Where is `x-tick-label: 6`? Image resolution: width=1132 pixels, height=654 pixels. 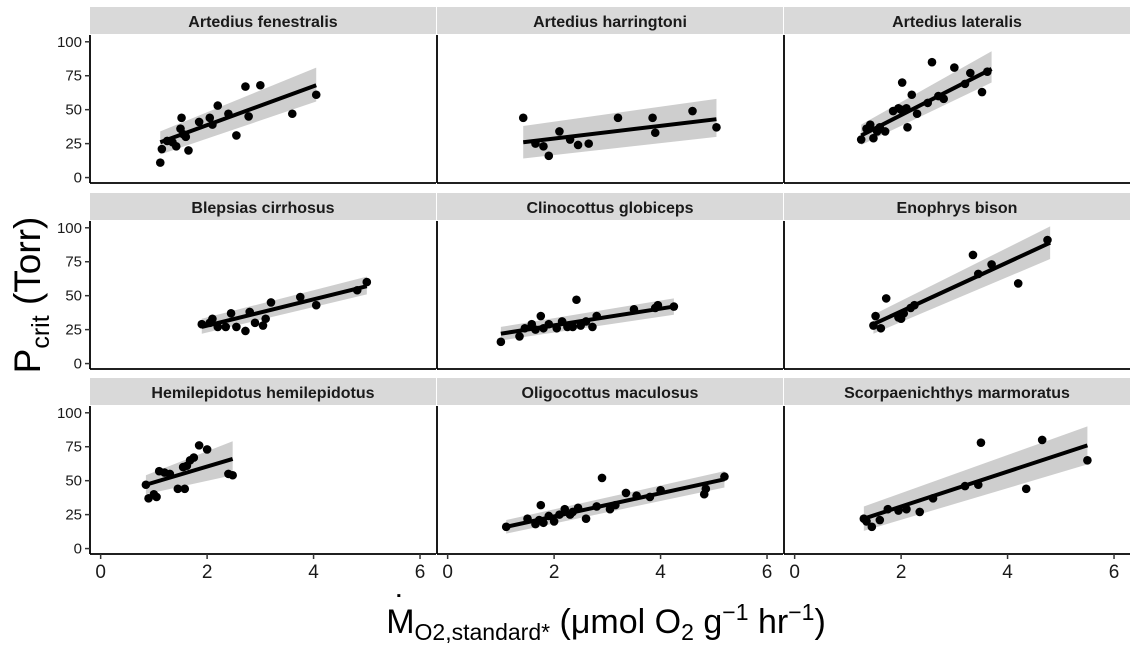
x-tick-label: 6 is located at coordinates (420, 572).